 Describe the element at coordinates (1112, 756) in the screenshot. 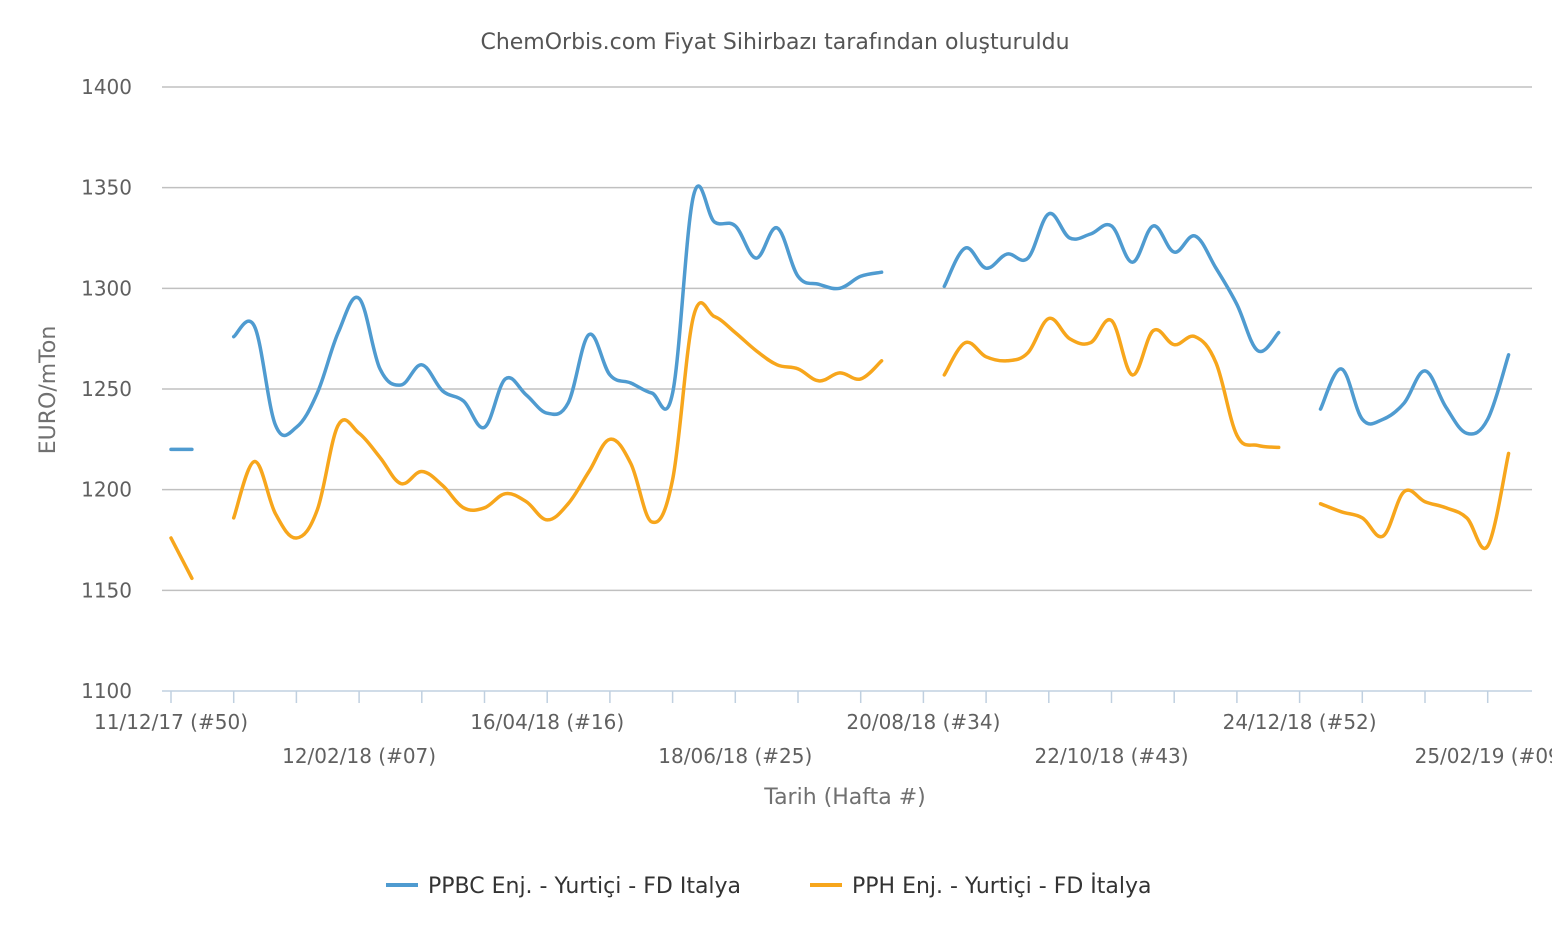

I see `x-tick-label: 22/10/18 (#43)` at that location.